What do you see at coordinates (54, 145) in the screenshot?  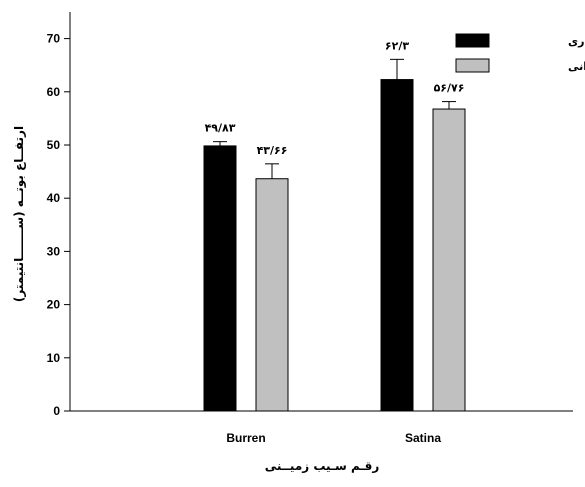 I see `y-tick-label: 50` at bounding box center [54, 145].